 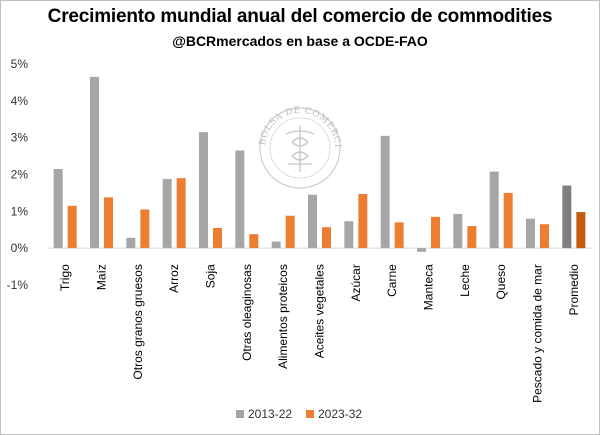 What do you see at coordinates (544, 236) in the screenshot?
I see `bar-2023-32-Pescado y comida de mar` at bounding box center [544, 236].